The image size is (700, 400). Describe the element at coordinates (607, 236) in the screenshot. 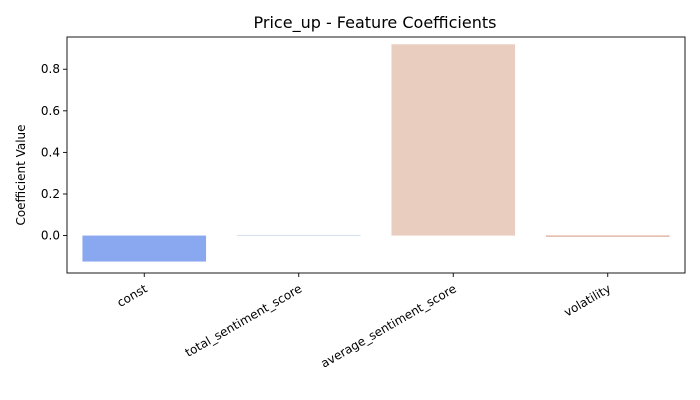

I see `bar-volatility` at that location.